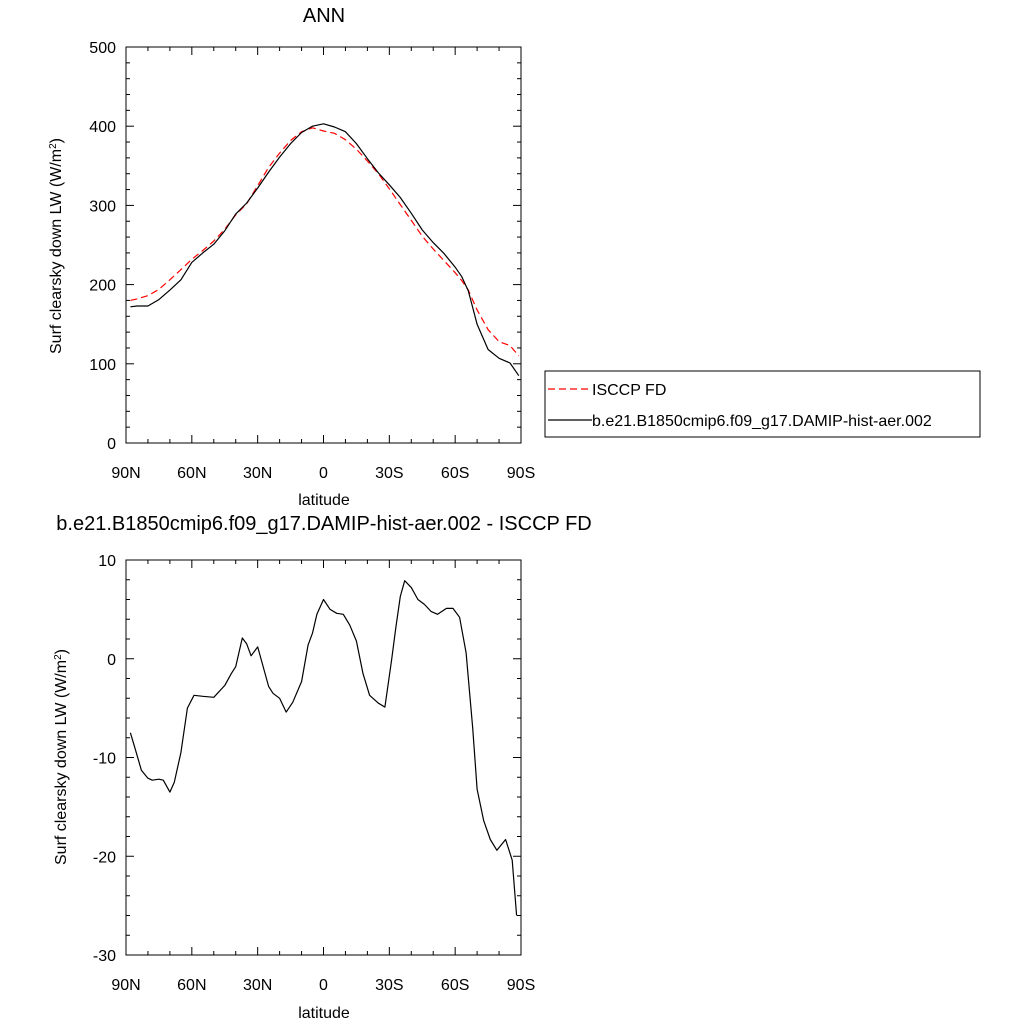 The height and width of the screenshot is (1024, 1024). Describe the element at coordinates (389, 985) in the screenshot. I see `bottom-x-tick-label: 30S` at that location.